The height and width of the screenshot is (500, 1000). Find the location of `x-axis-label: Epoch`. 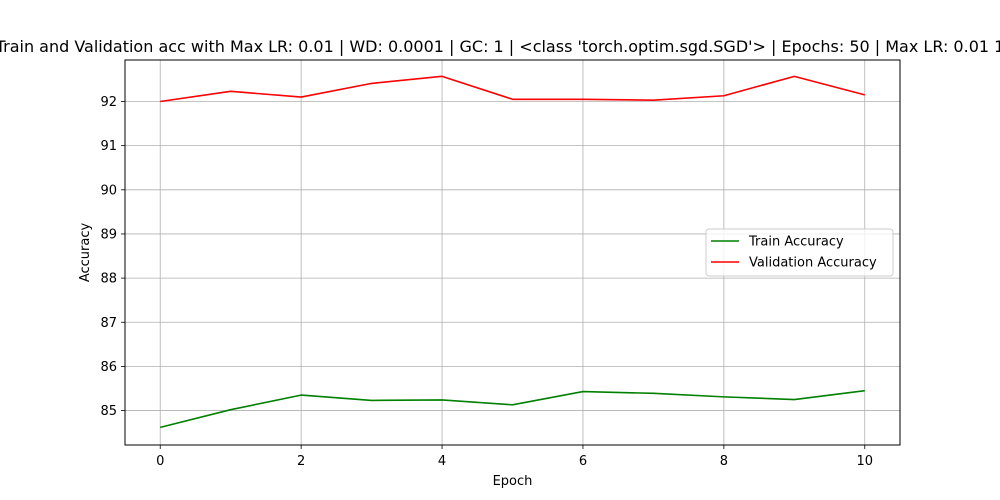

x-axis-label: Epoch is located at coordinates (513, 481).